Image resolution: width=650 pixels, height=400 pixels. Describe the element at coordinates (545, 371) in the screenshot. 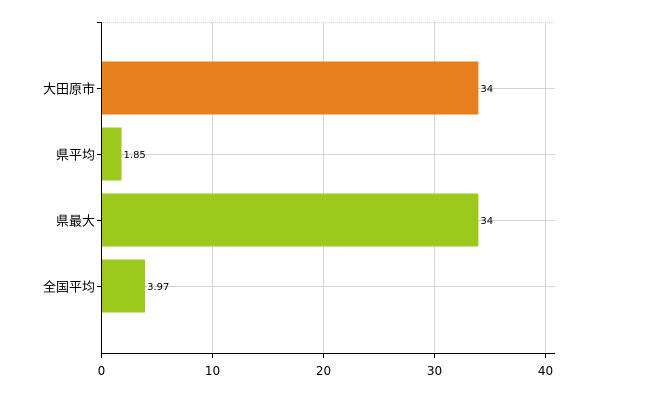

I see `x-tick-label: 40` at that location.